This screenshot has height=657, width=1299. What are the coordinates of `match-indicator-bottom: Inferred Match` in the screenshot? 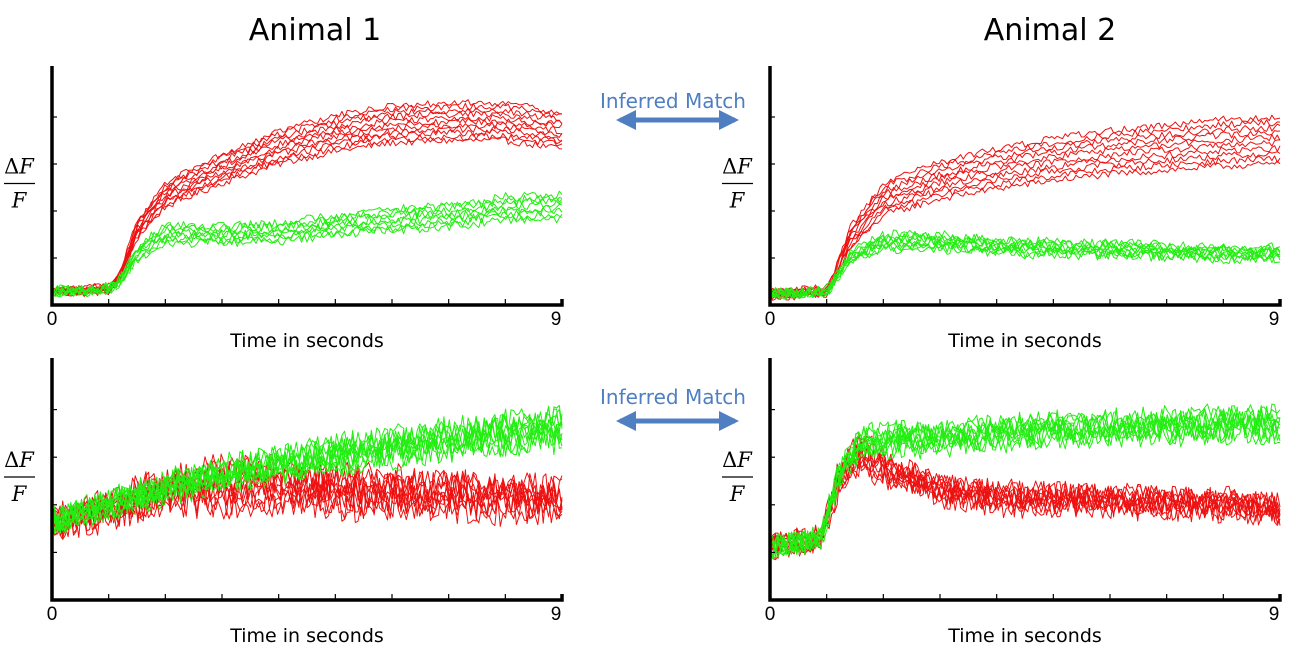 It's located at (673, 408).